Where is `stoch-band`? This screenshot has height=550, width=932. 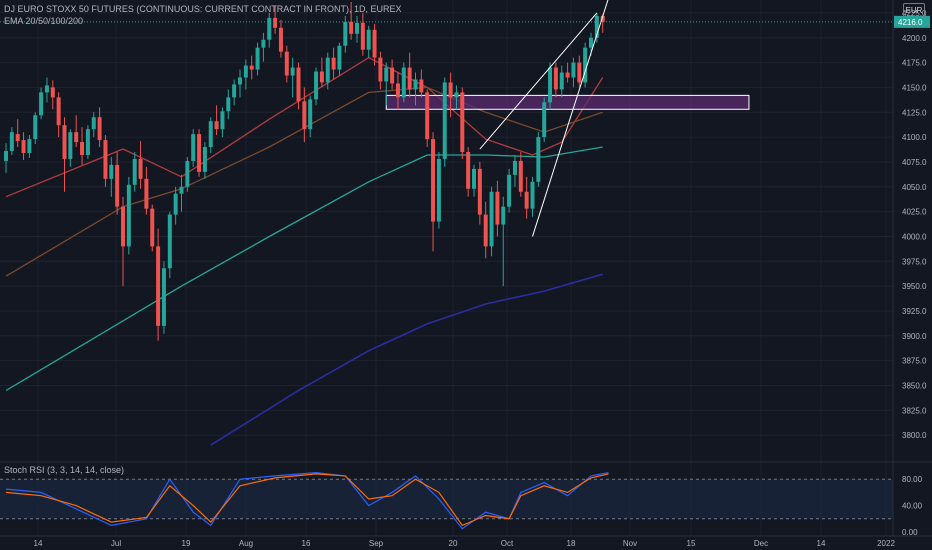 stoch-band is located at coordinates (446, 499).